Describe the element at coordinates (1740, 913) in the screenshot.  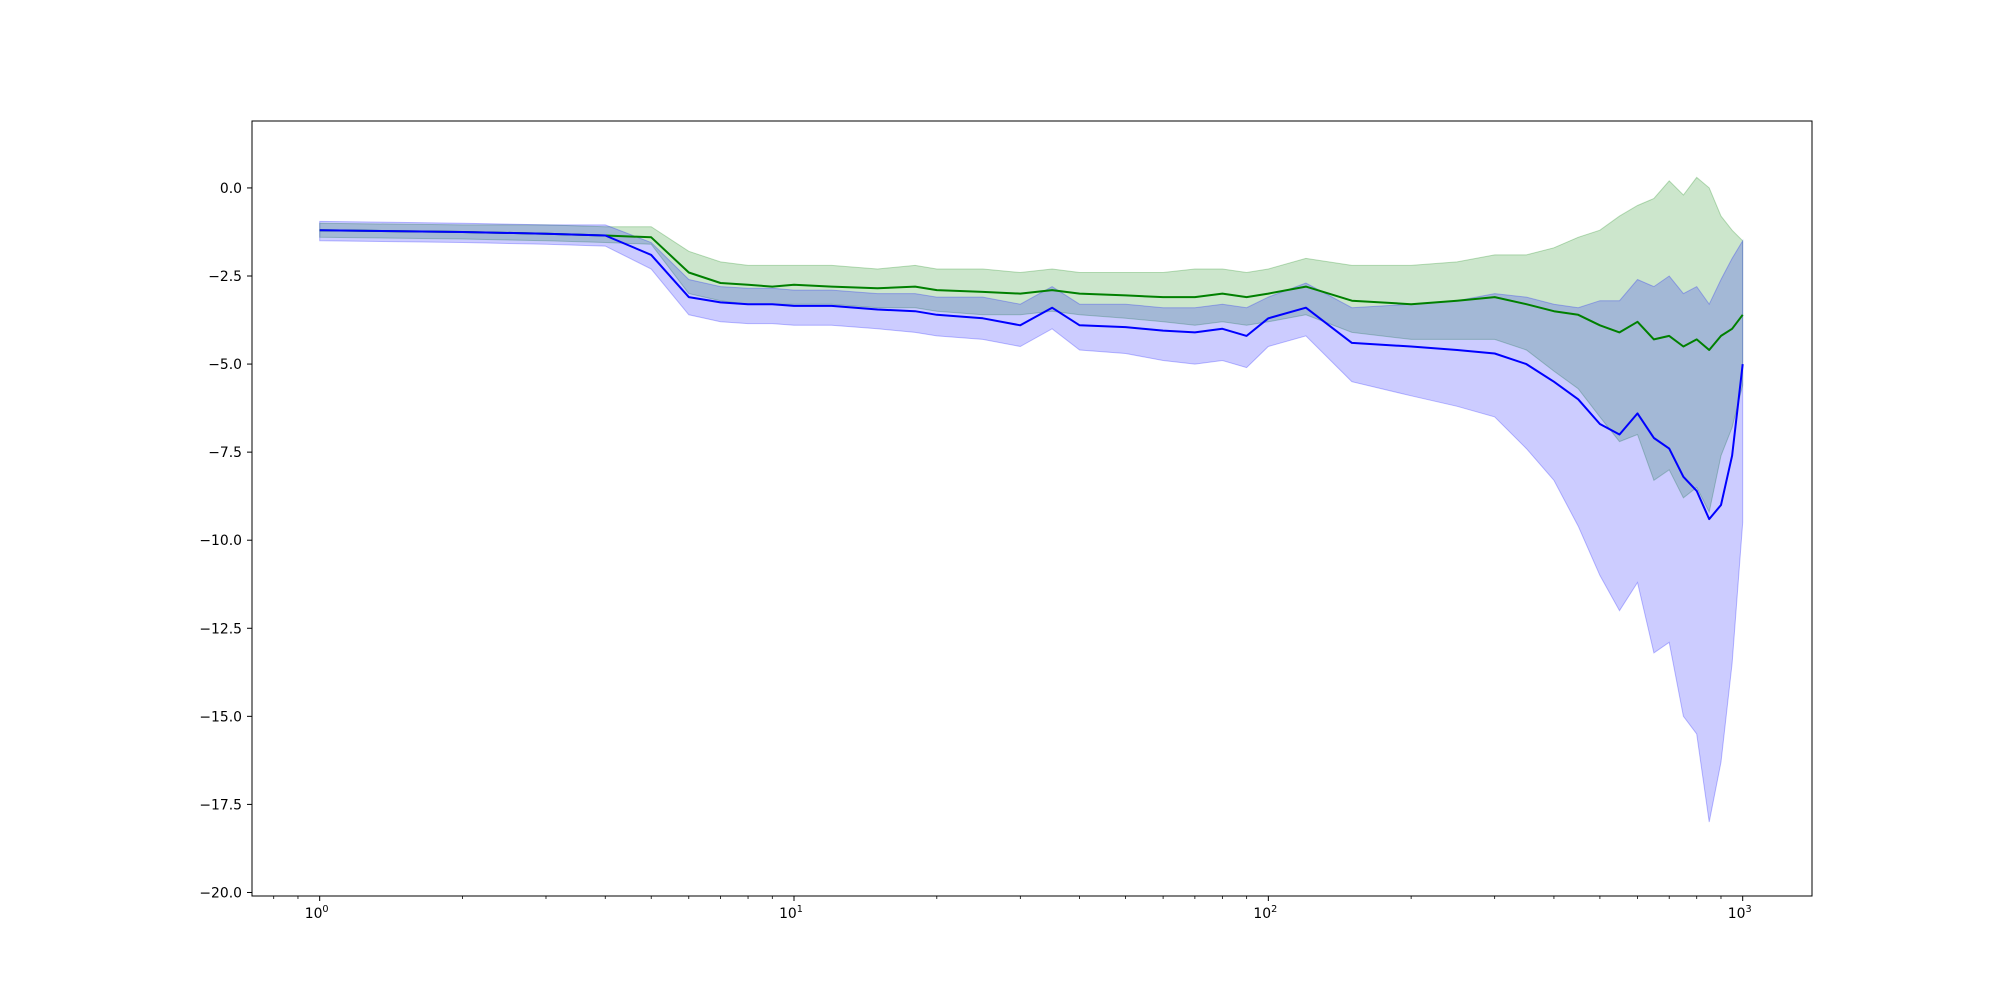
I see `x-tick-label: 103` at that location.